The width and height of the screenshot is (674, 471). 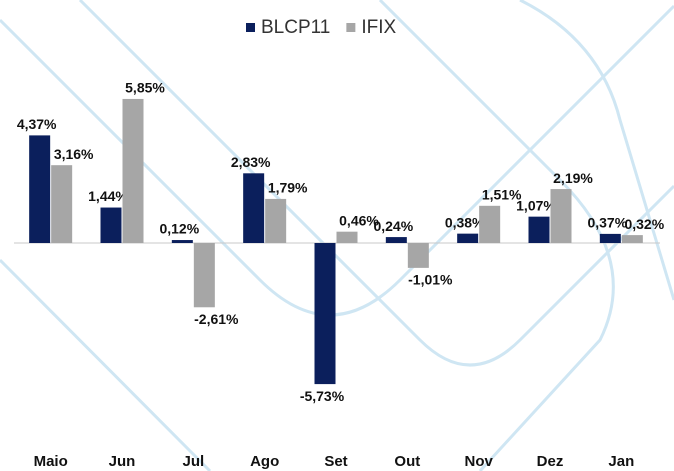 What do you see at coordinates (573, 178) in the screenshot?
I see `data-label: 2,19%` at bounding box center [573, 178].